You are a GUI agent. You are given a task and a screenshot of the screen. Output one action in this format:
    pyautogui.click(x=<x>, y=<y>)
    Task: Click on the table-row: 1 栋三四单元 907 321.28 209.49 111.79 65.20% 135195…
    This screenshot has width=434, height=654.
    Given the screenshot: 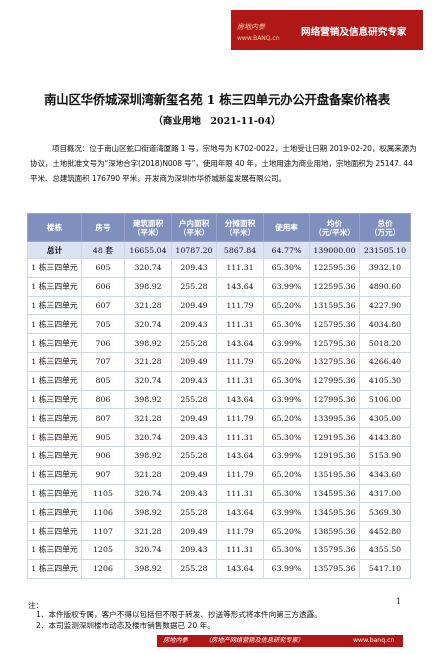 What is the action you would take?
    pyautogui.click(x=219, y=474)
    